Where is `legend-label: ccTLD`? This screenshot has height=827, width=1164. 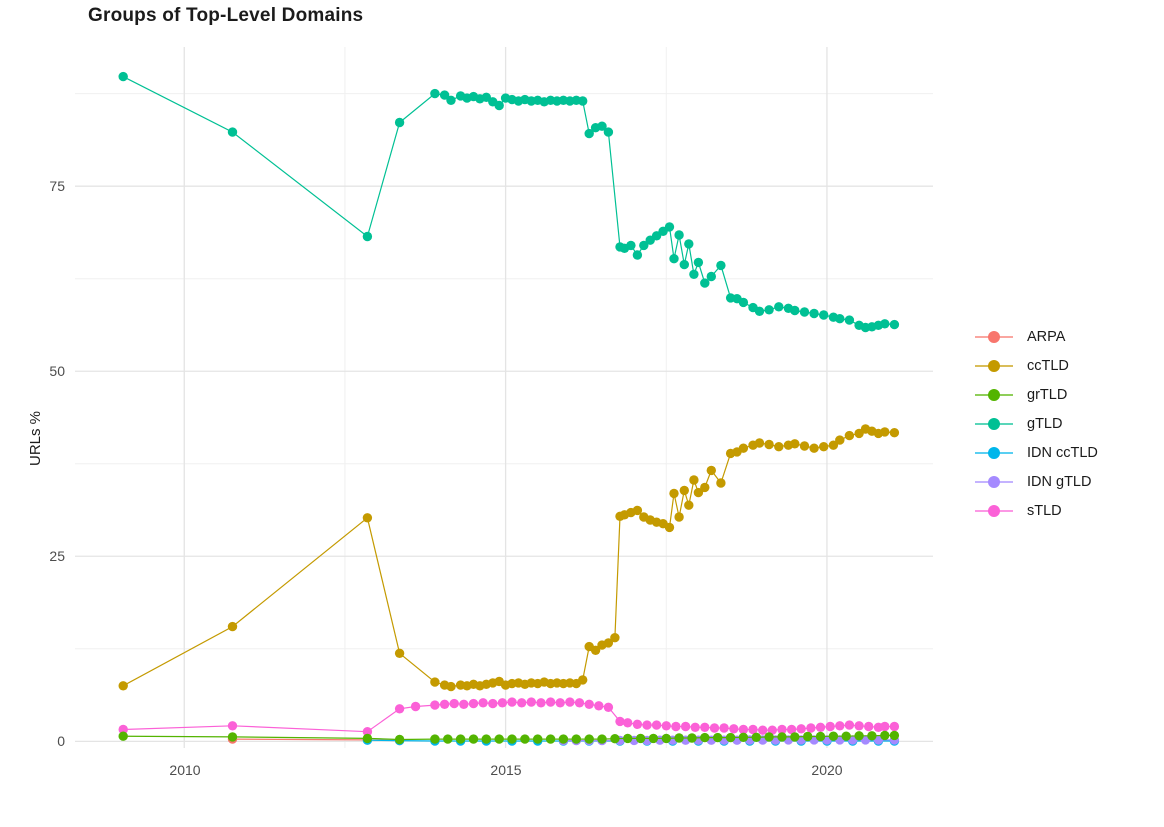 legend-label: ccTLD is located at coordinates (1048, 365).